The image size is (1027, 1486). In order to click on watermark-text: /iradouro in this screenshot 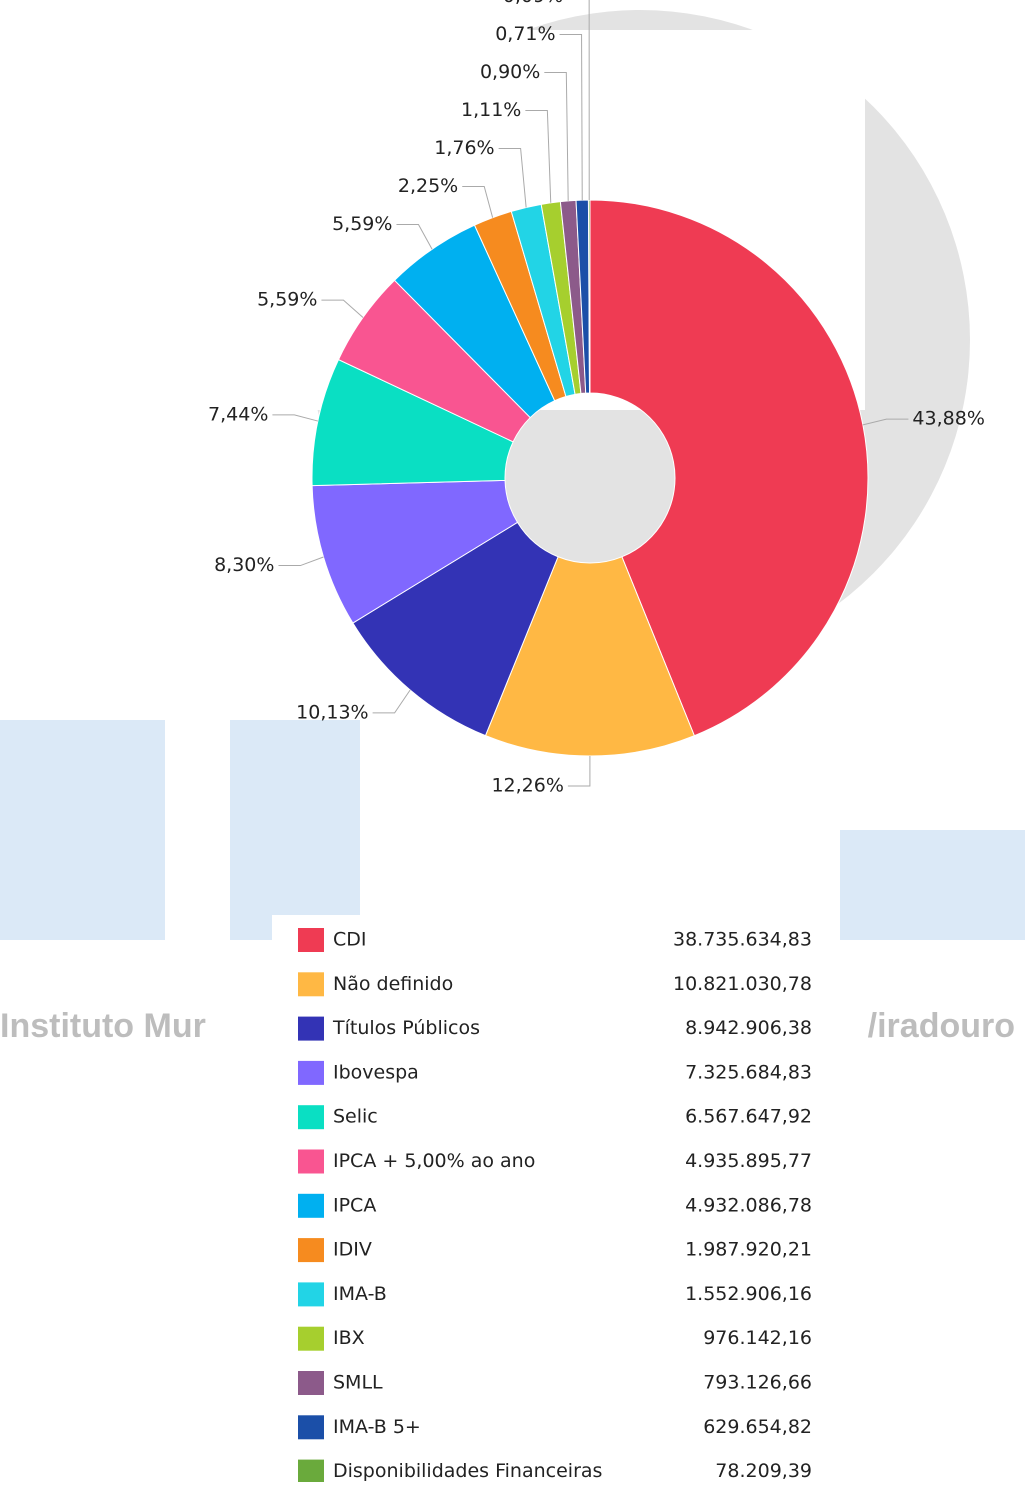, I will do `click(941, 1026)`.